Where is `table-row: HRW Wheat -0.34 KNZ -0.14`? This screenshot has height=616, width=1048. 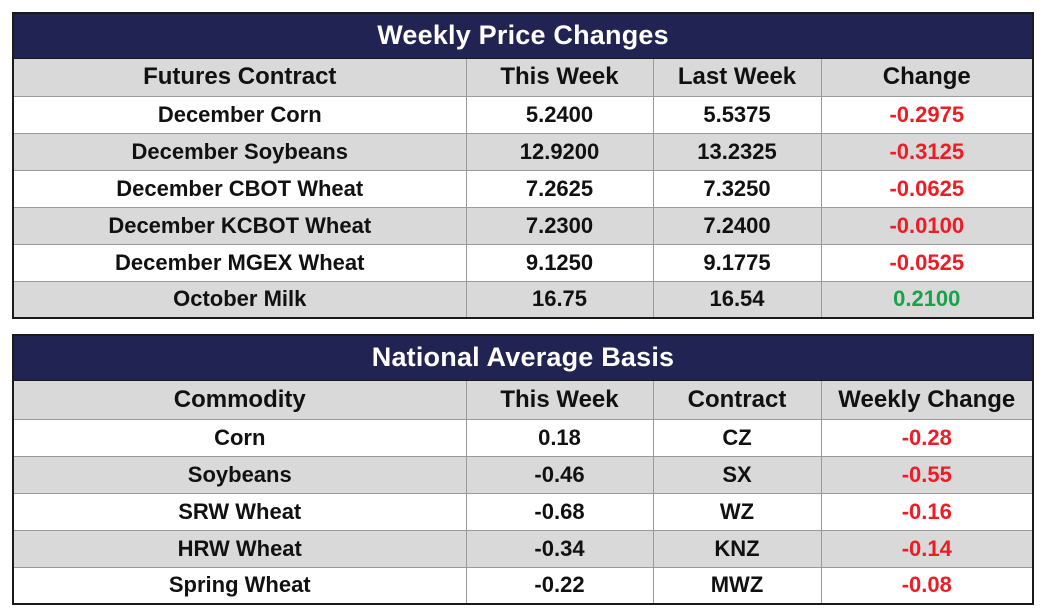
table-row: HRW Wheat -0.34 KNZ -0.14 is located at coordinates (523, 548).